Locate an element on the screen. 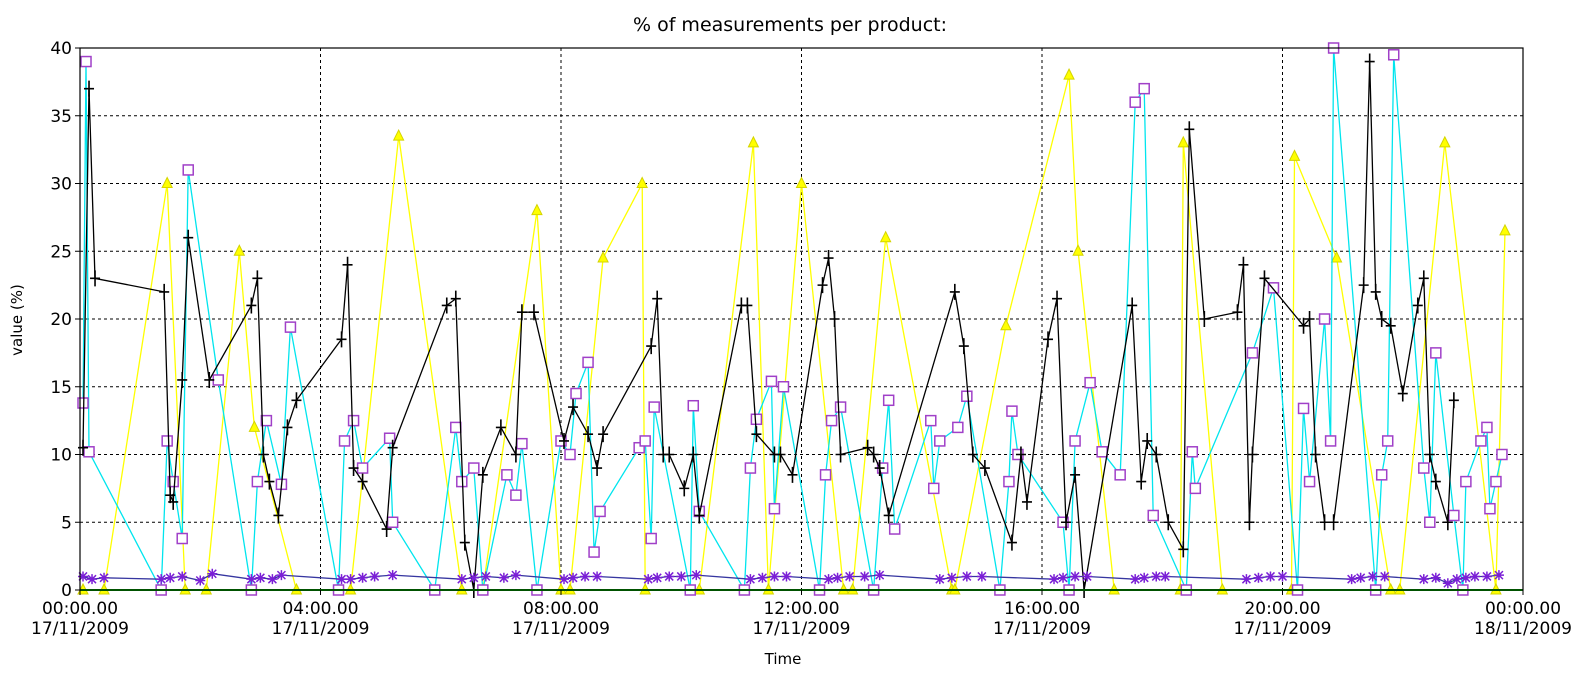  x-tick-time: 08:00.00 is located at coordinates (561, 609).